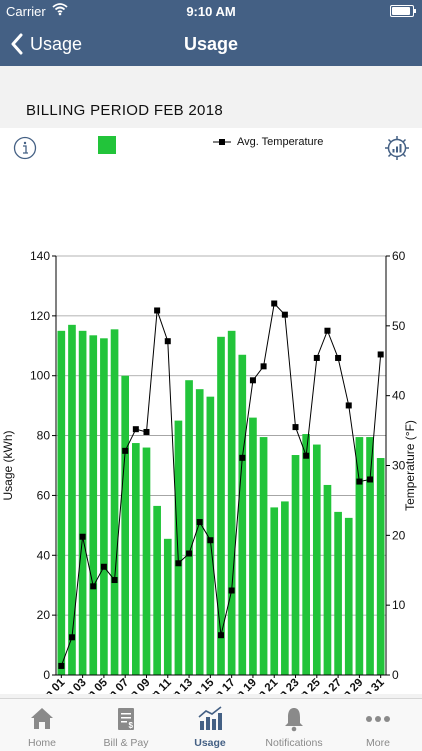 The height and width of the screenshot is (751, 422). Describe the element at coordinates (51, 685) in the screenshot. I see `x-tick-label: Jan 01` at that location.